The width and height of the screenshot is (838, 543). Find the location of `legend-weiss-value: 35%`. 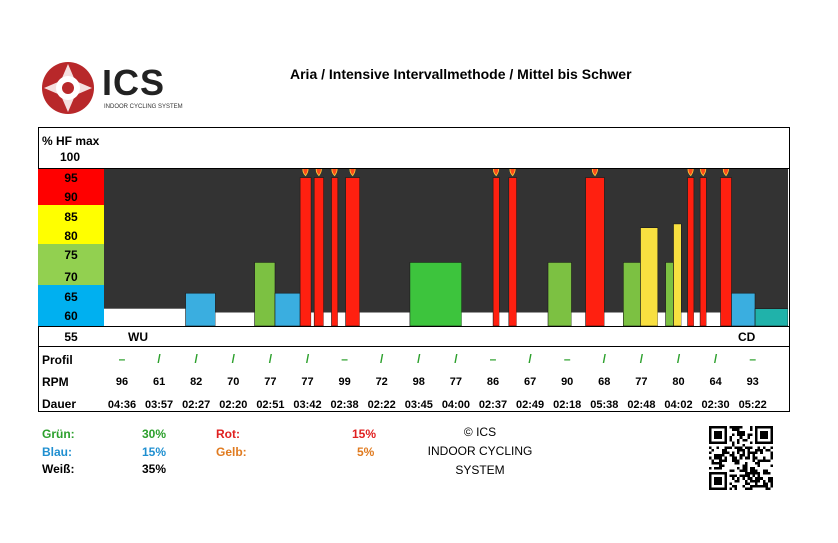

legend-weiss-value: 35% is located at coordinates (154, 469).